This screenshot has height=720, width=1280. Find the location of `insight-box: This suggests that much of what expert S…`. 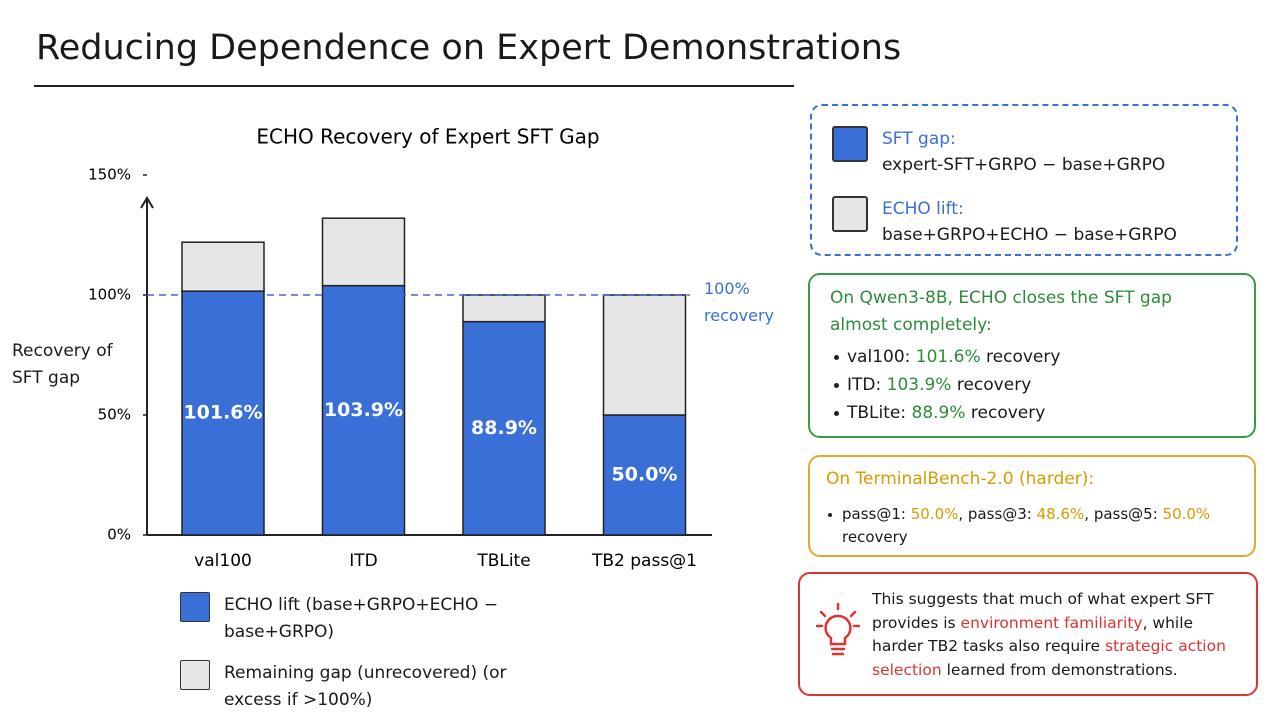

insight-box: This suggests that much of what expert S… is located at coordinates (1028, 634).